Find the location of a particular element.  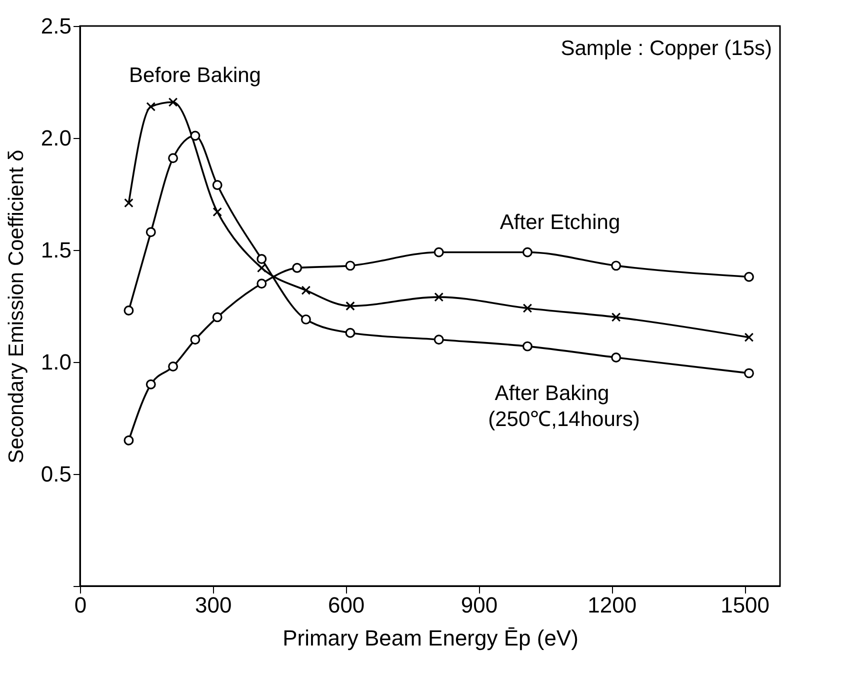

annotation: (250℃,14hours) is located at coordinates (564, 419).